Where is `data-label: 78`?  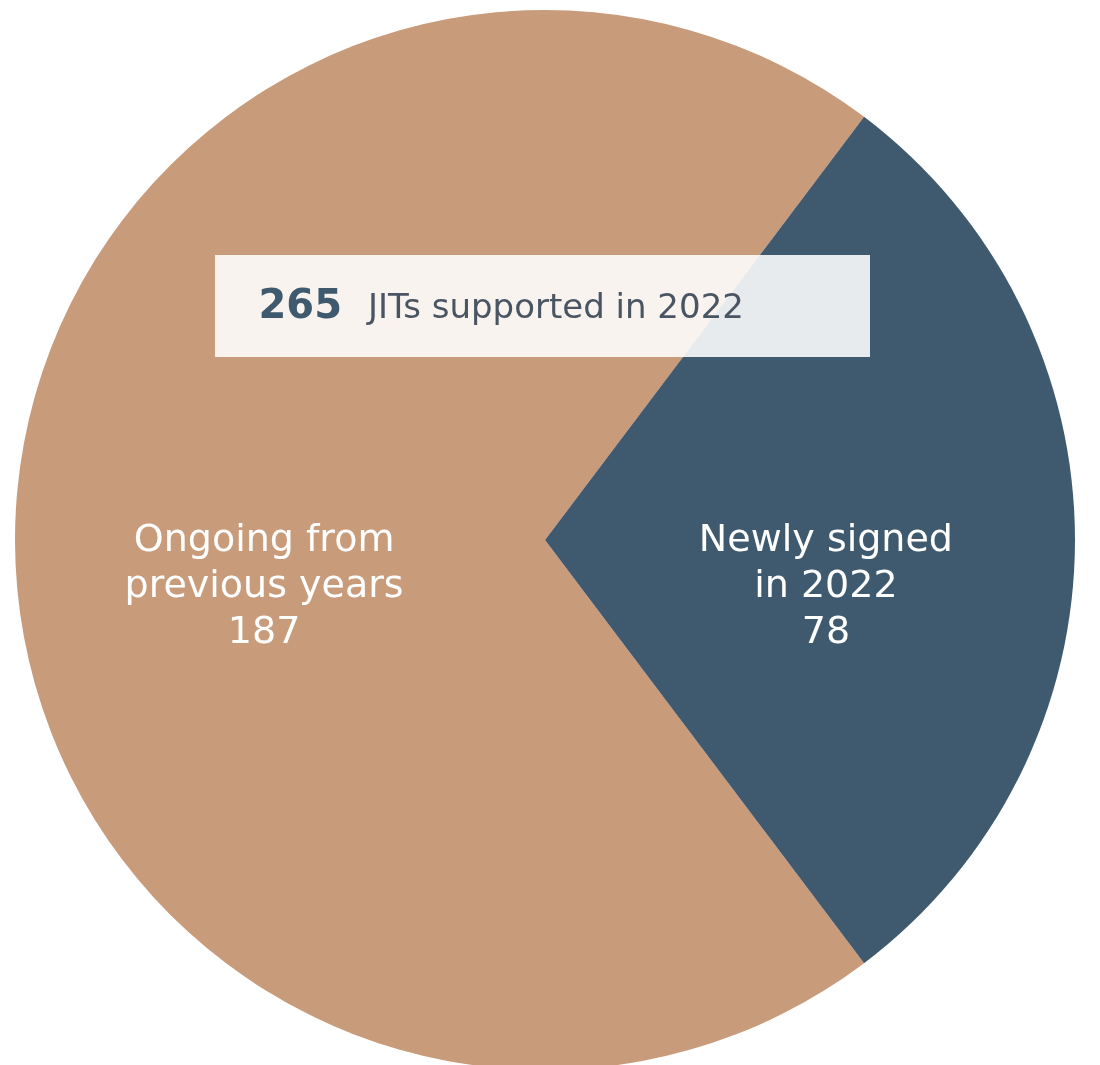
data-label: 78 is located at coordinates (826, 630).